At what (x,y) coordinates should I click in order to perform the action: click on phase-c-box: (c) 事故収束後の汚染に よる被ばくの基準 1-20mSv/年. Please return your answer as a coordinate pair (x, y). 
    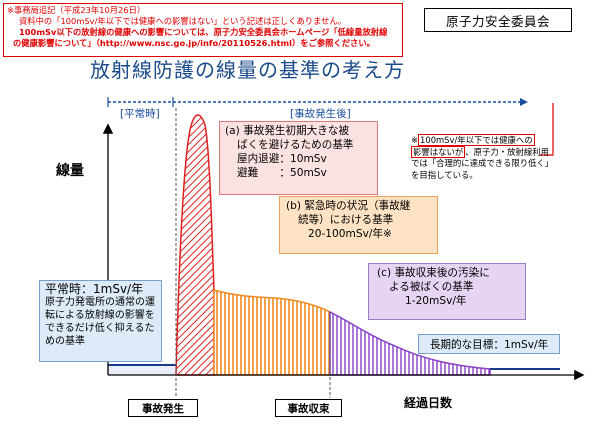
    Looking at the image, I should click on (447, 291).